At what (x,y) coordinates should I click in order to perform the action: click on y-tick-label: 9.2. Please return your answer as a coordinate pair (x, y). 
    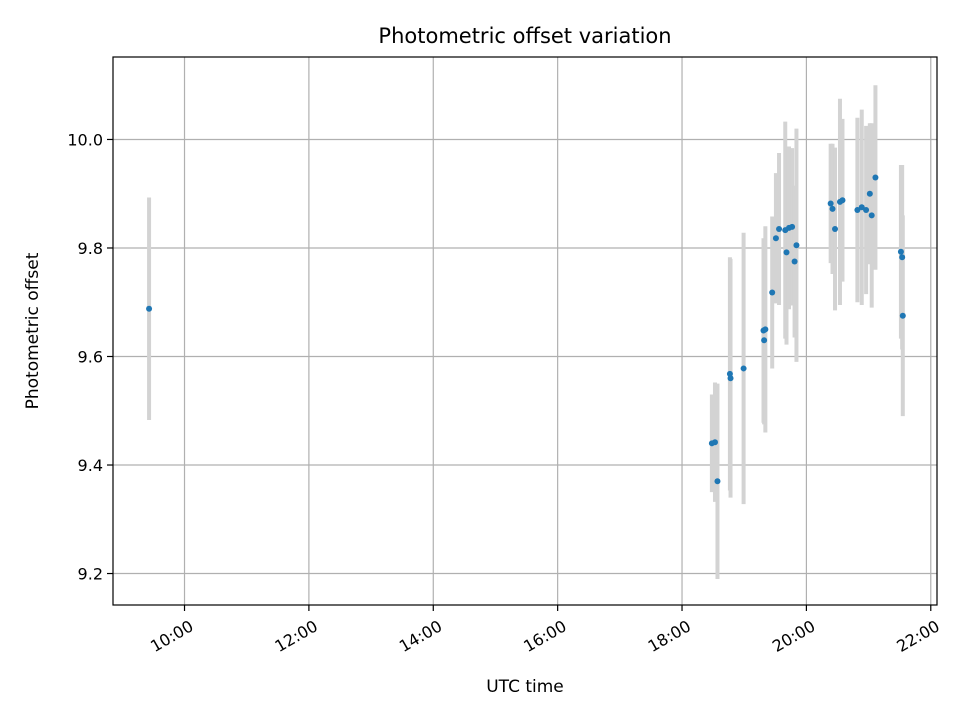
    Looking at the image, I should click on (90, 574).